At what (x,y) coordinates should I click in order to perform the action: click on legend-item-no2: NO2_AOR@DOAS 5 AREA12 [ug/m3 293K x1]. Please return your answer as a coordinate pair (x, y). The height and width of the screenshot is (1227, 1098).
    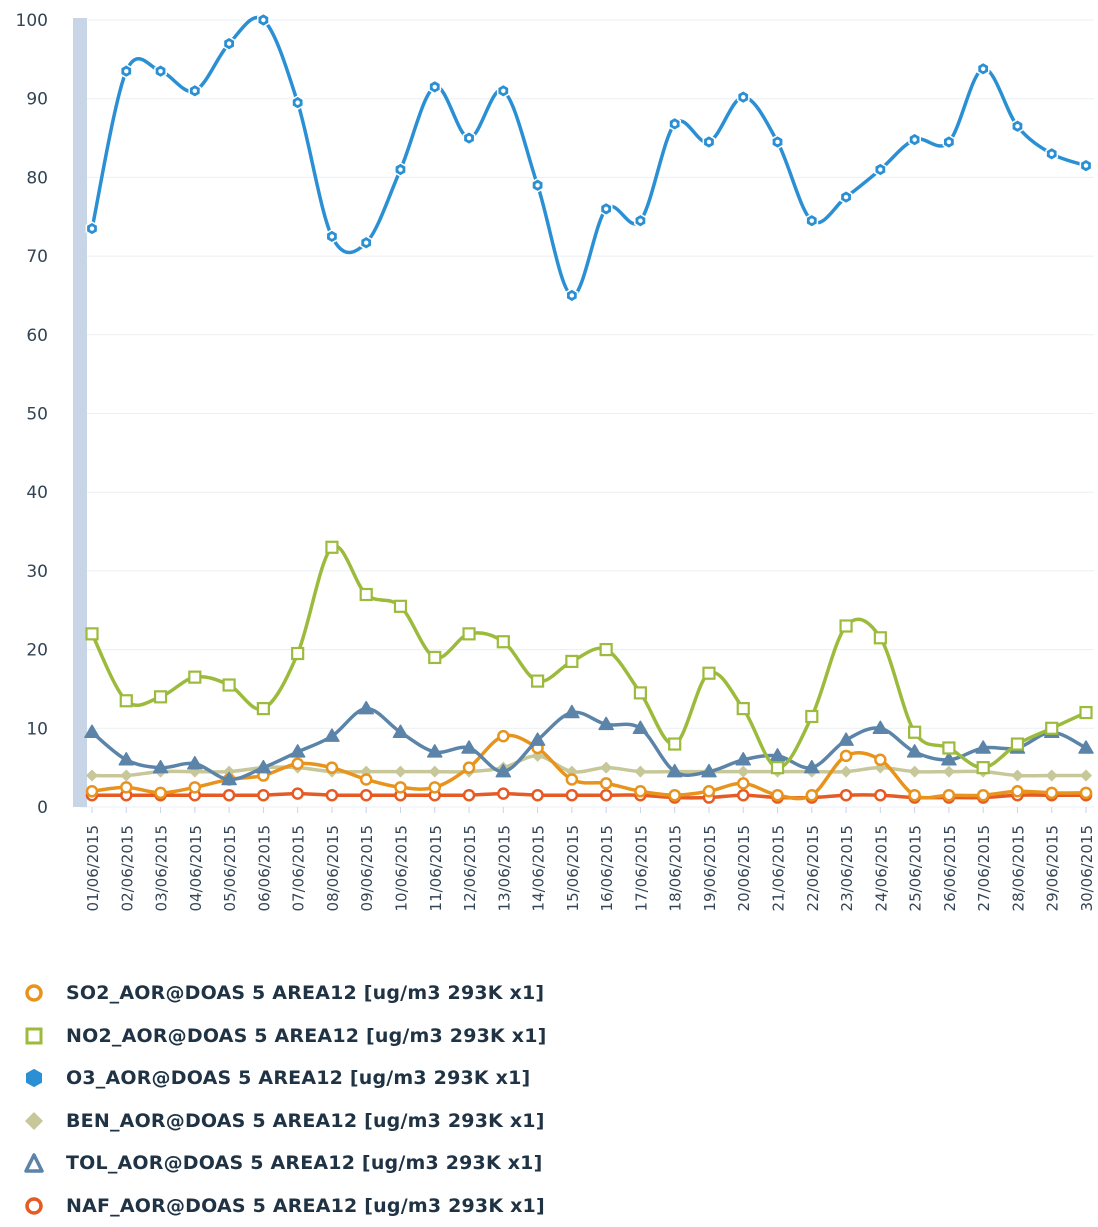
    Looking at the image, I should click on (550, 1036).